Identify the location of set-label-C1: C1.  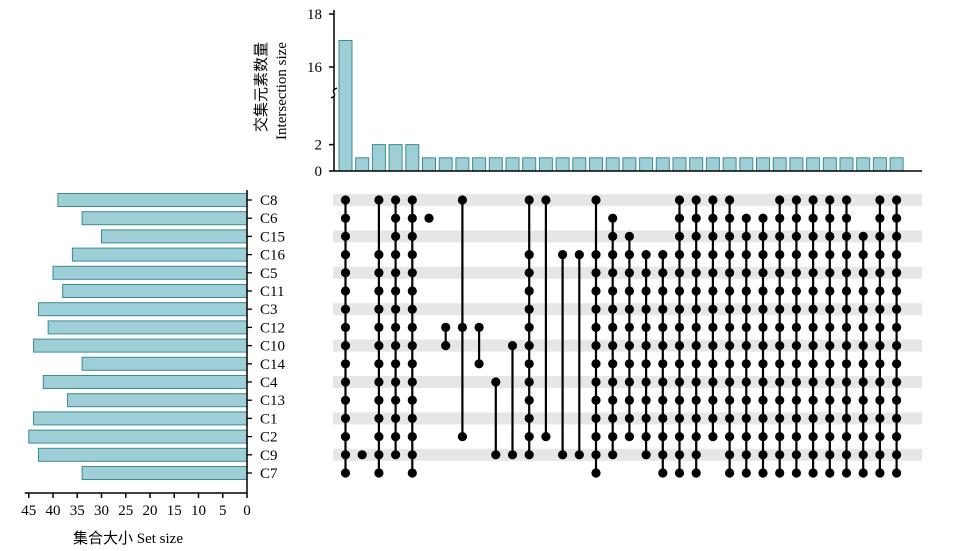
(269, 419).